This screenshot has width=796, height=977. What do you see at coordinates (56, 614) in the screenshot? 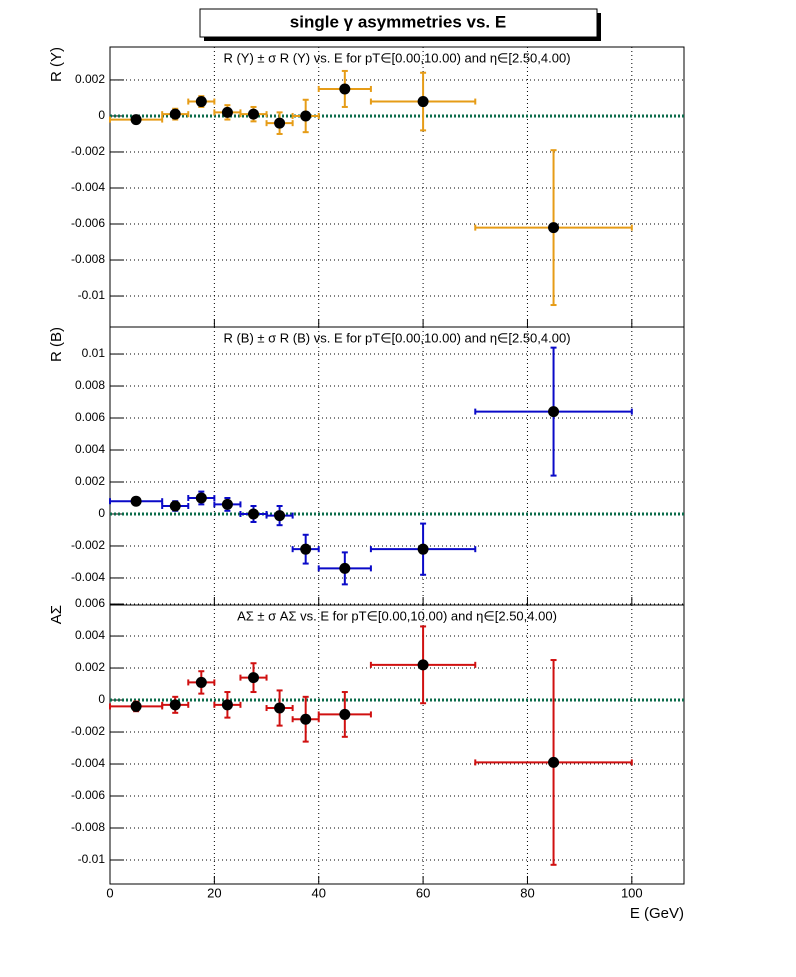
I see `y-axis-label: AΣ` at bounding box center [56, 614].